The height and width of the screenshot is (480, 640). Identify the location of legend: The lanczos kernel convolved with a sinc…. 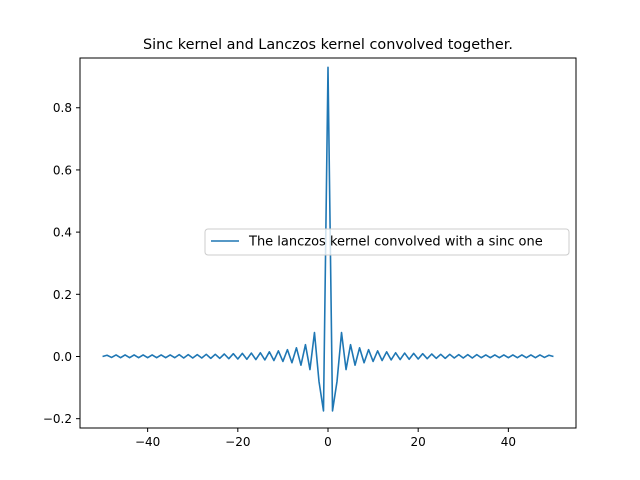
(387, 242).